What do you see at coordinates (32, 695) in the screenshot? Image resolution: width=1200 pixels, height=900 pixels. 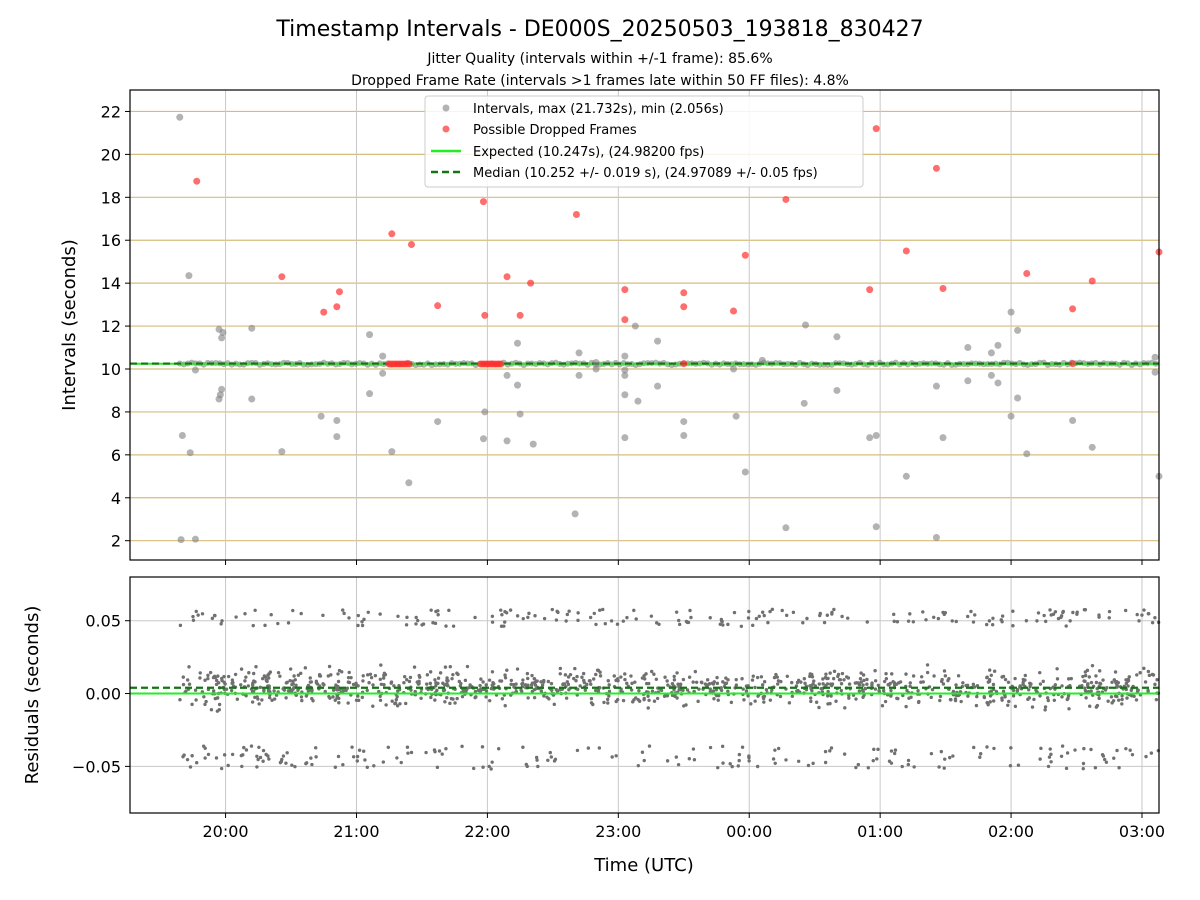 I see `residuals-y-axis-label: Residuals (seconds)` at bounding box center [32, 695].